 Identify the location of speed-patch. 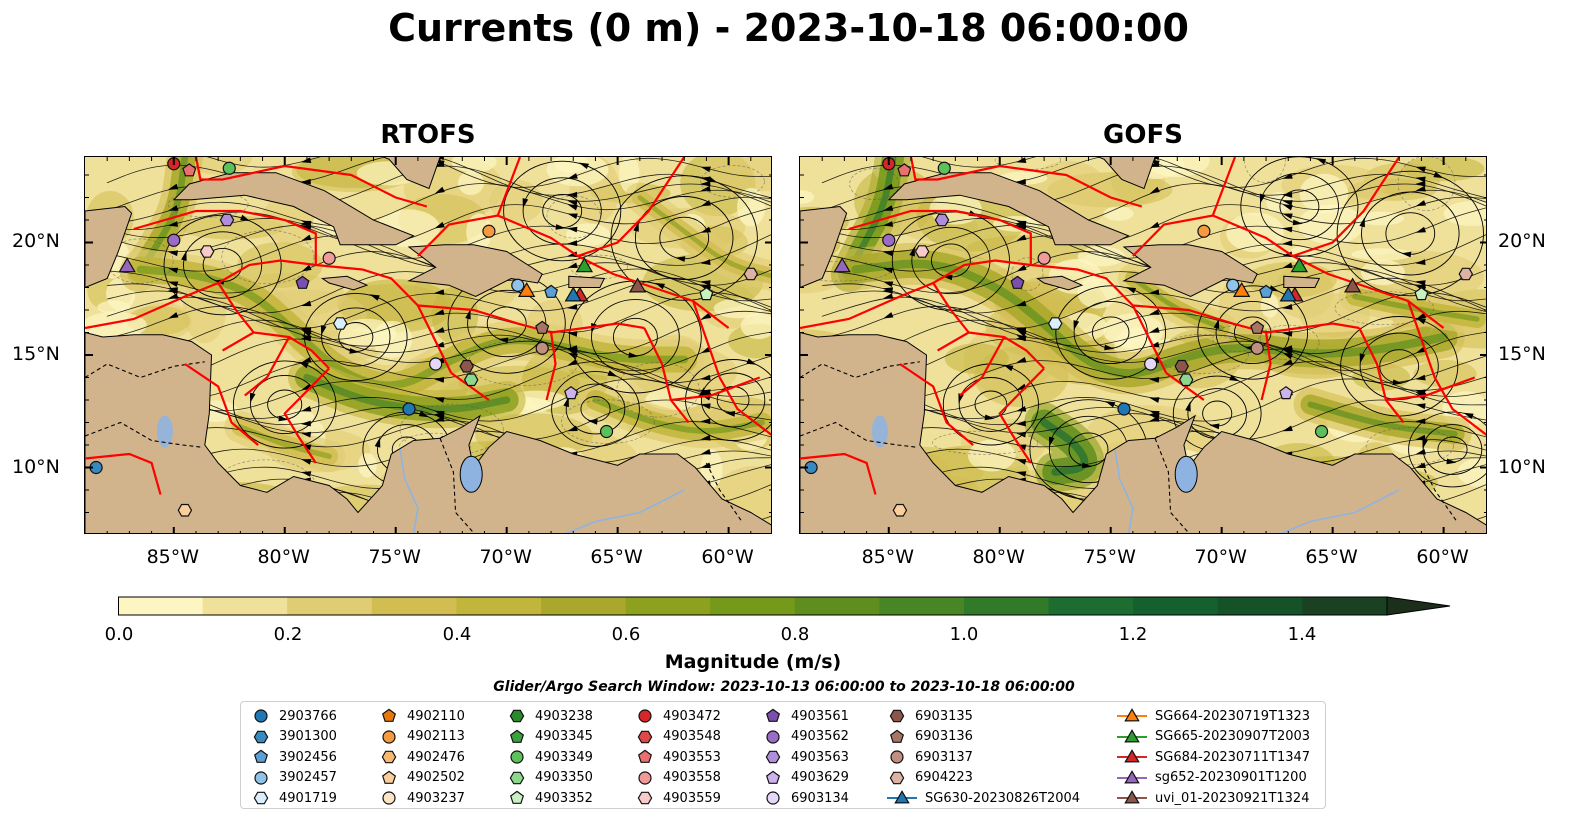
(516, 201).